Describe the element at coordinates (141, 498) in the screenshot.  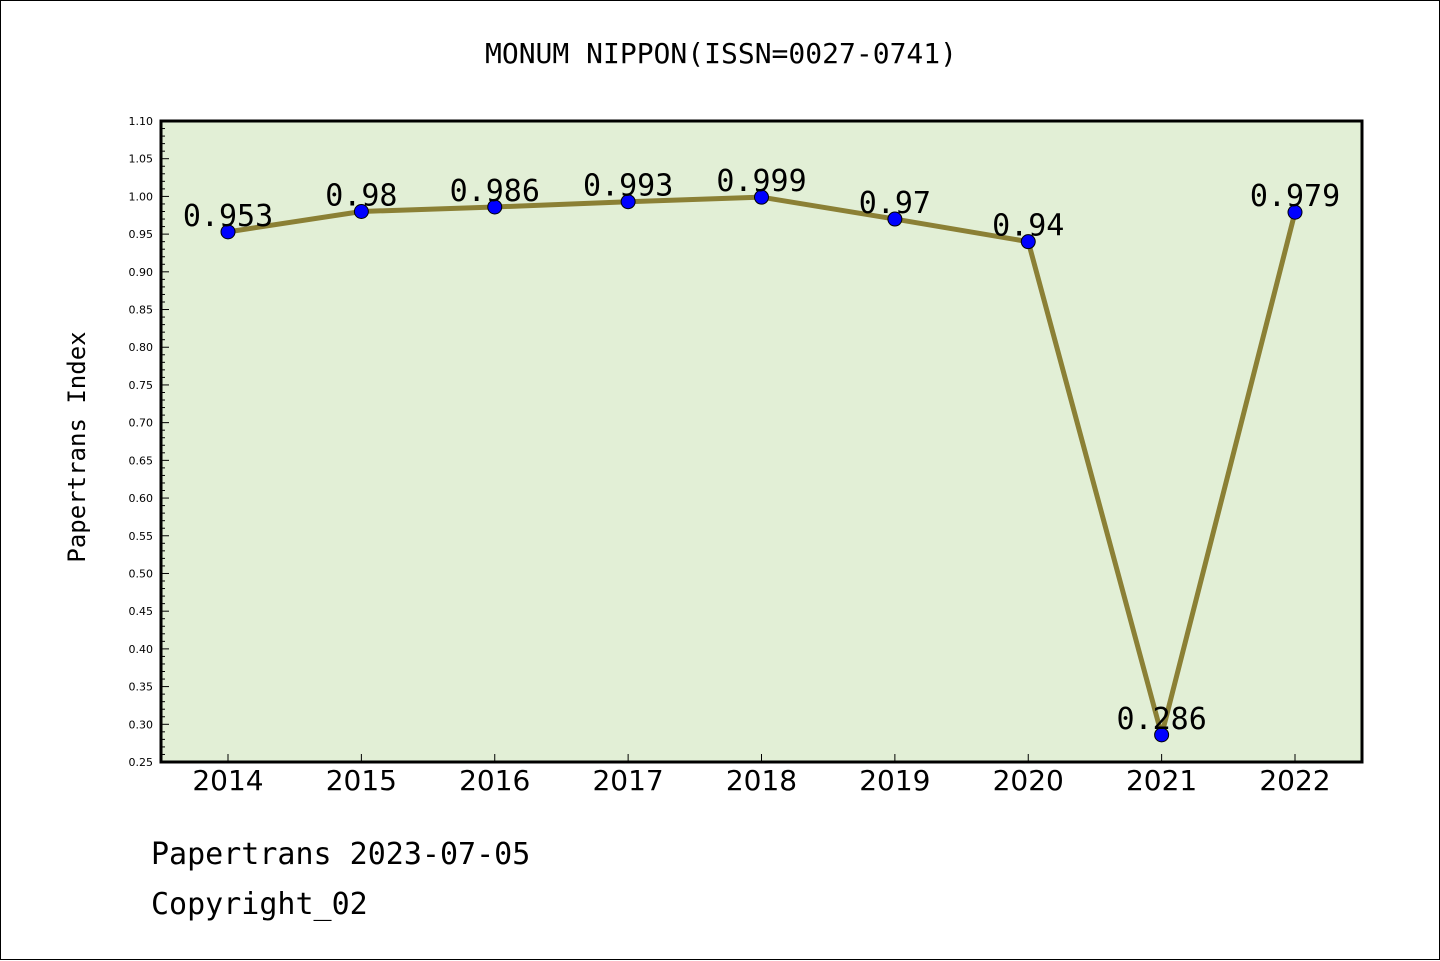
I see `y-tick-label: 0.60` at that location.